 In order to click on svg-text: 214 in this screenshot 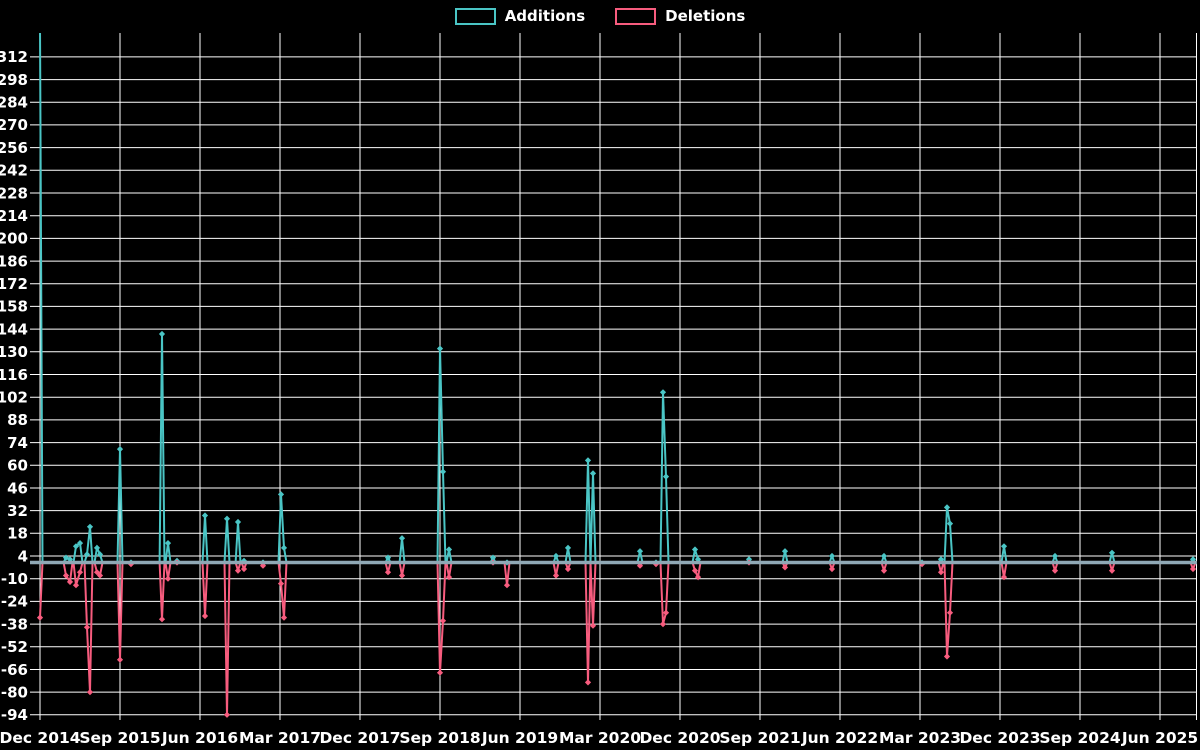, I will do `click(14, 216)`.